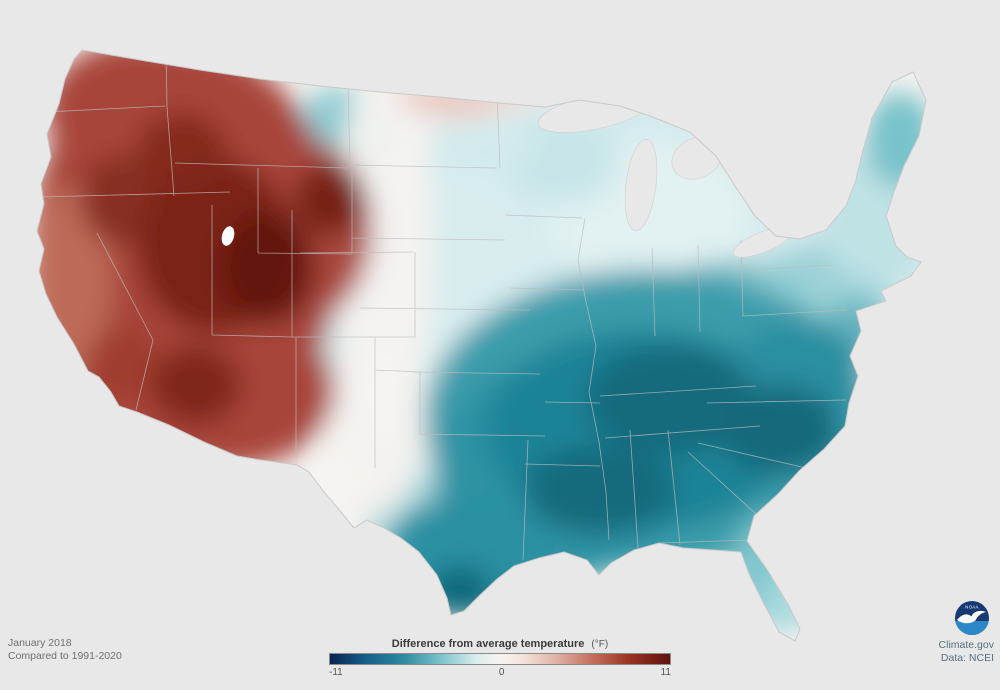 This screenshot has width=1000, height=690. Describe the element at coordinates (600, 644) in the screenshot. I see `legend-title-unit: (°F)` at that location.